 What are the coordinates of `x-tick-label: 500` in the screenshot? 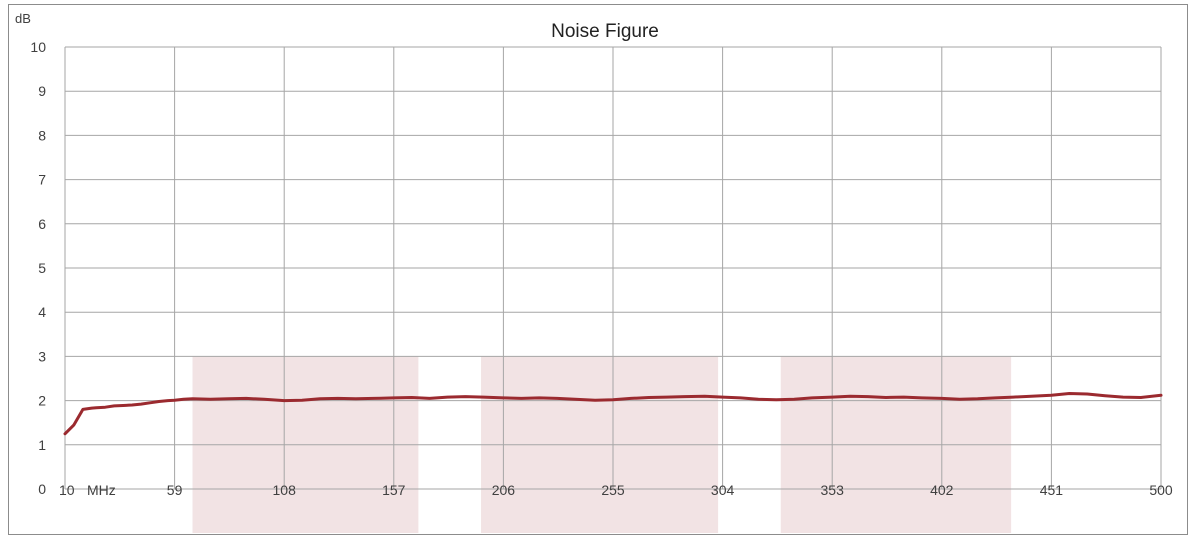 It's located at (1161, 490).